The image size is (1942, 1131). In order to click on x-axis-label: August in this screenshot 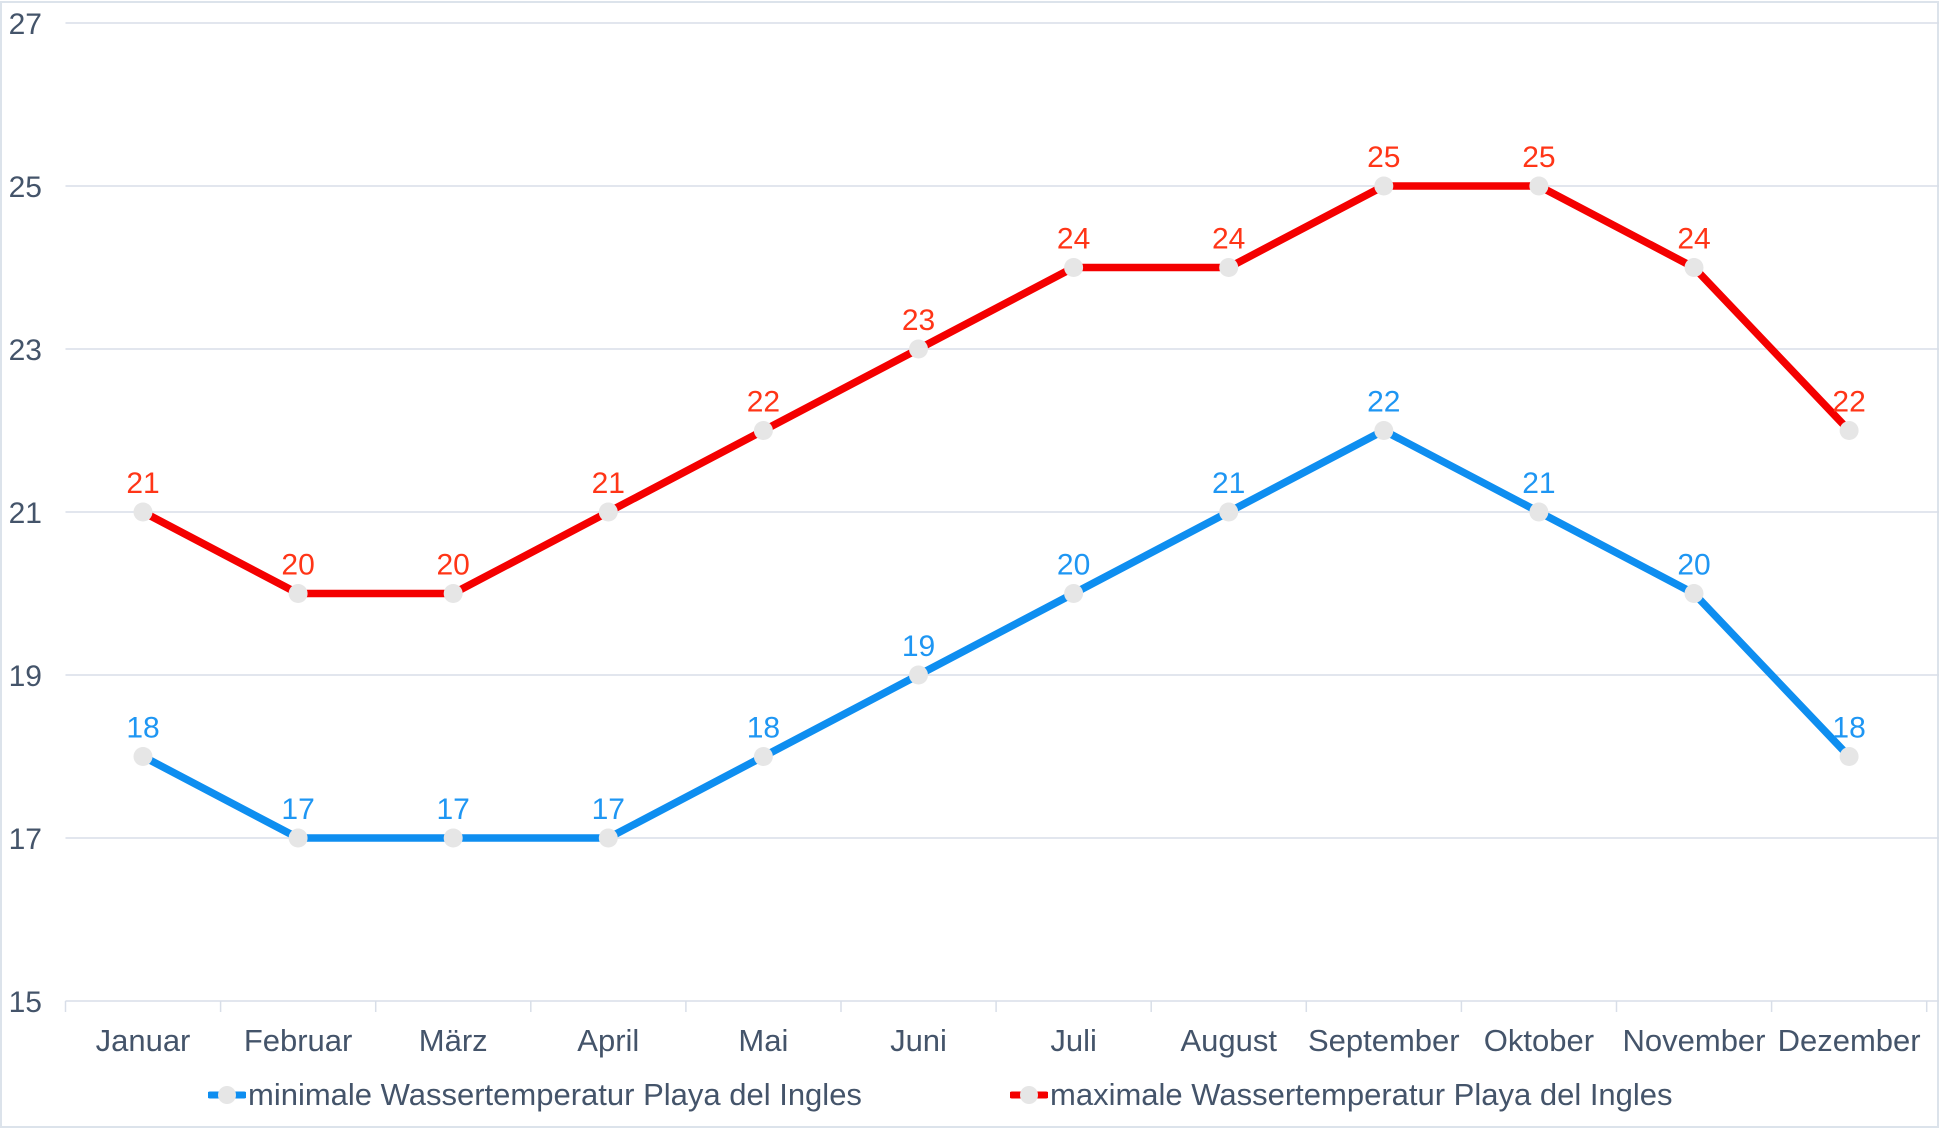, I will do `click(1228, 1040)`.